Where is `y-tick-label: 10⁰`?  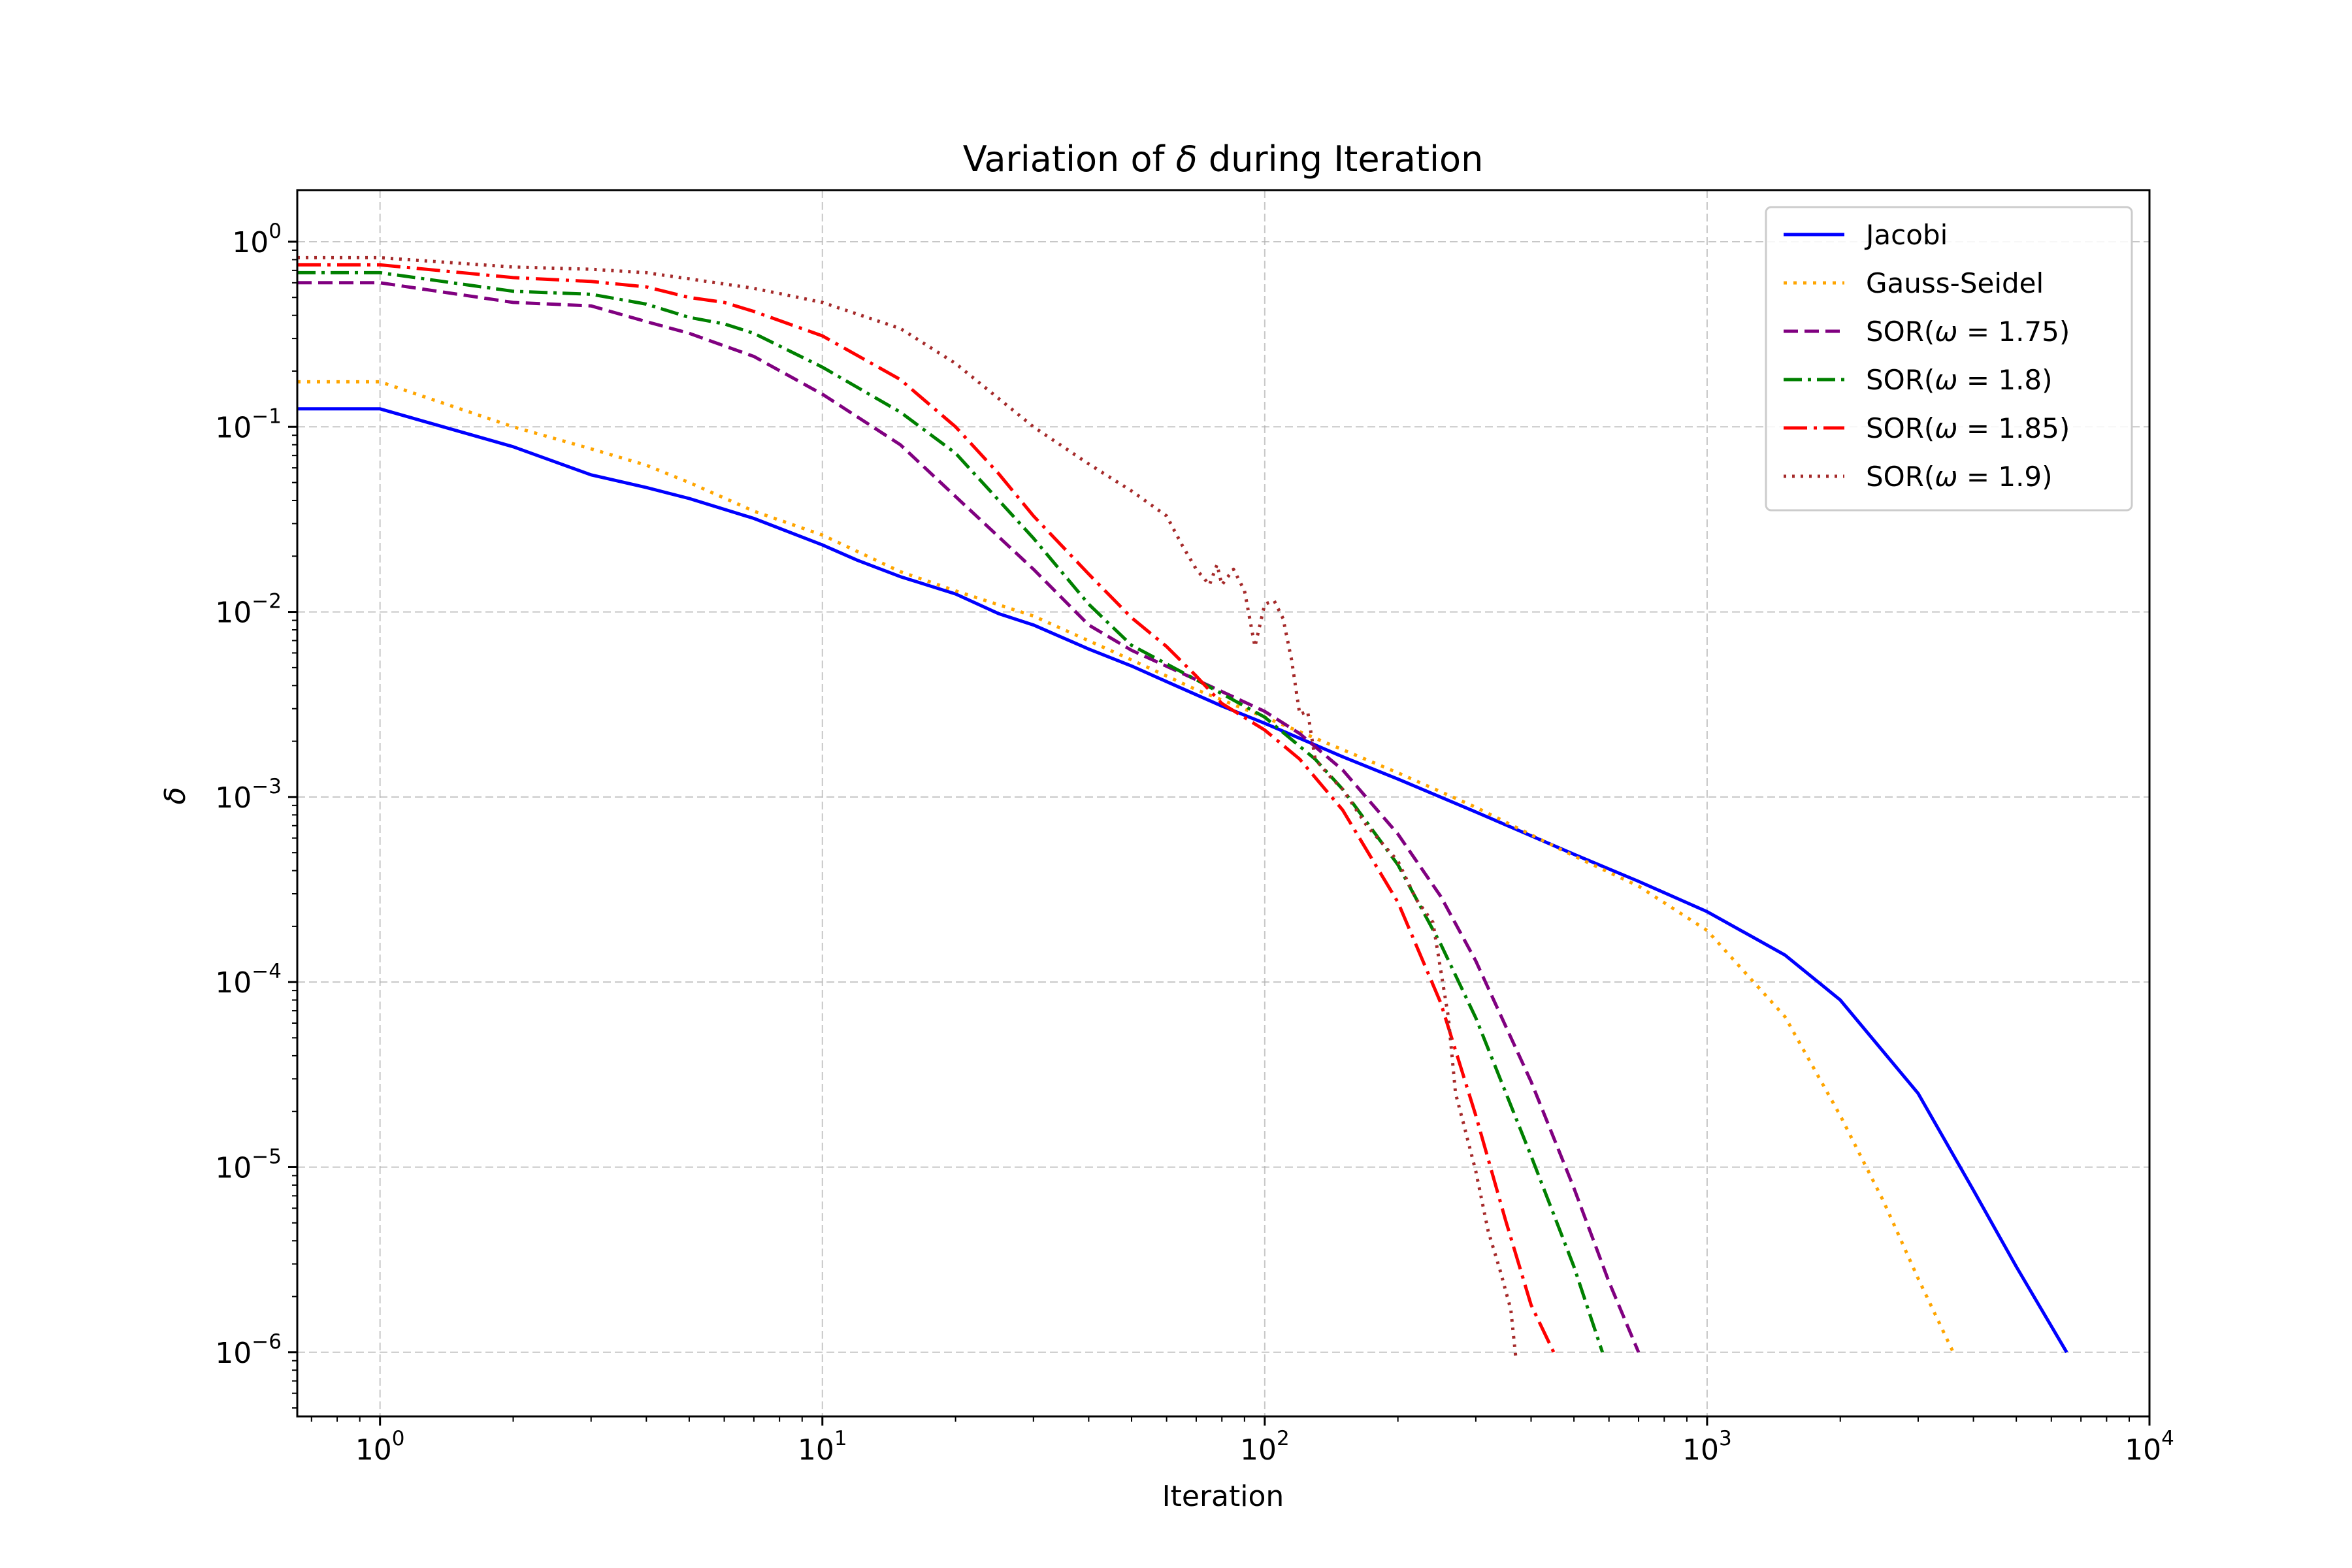 y-tick-label: 10⁰ is located at coordinates (257, 239).